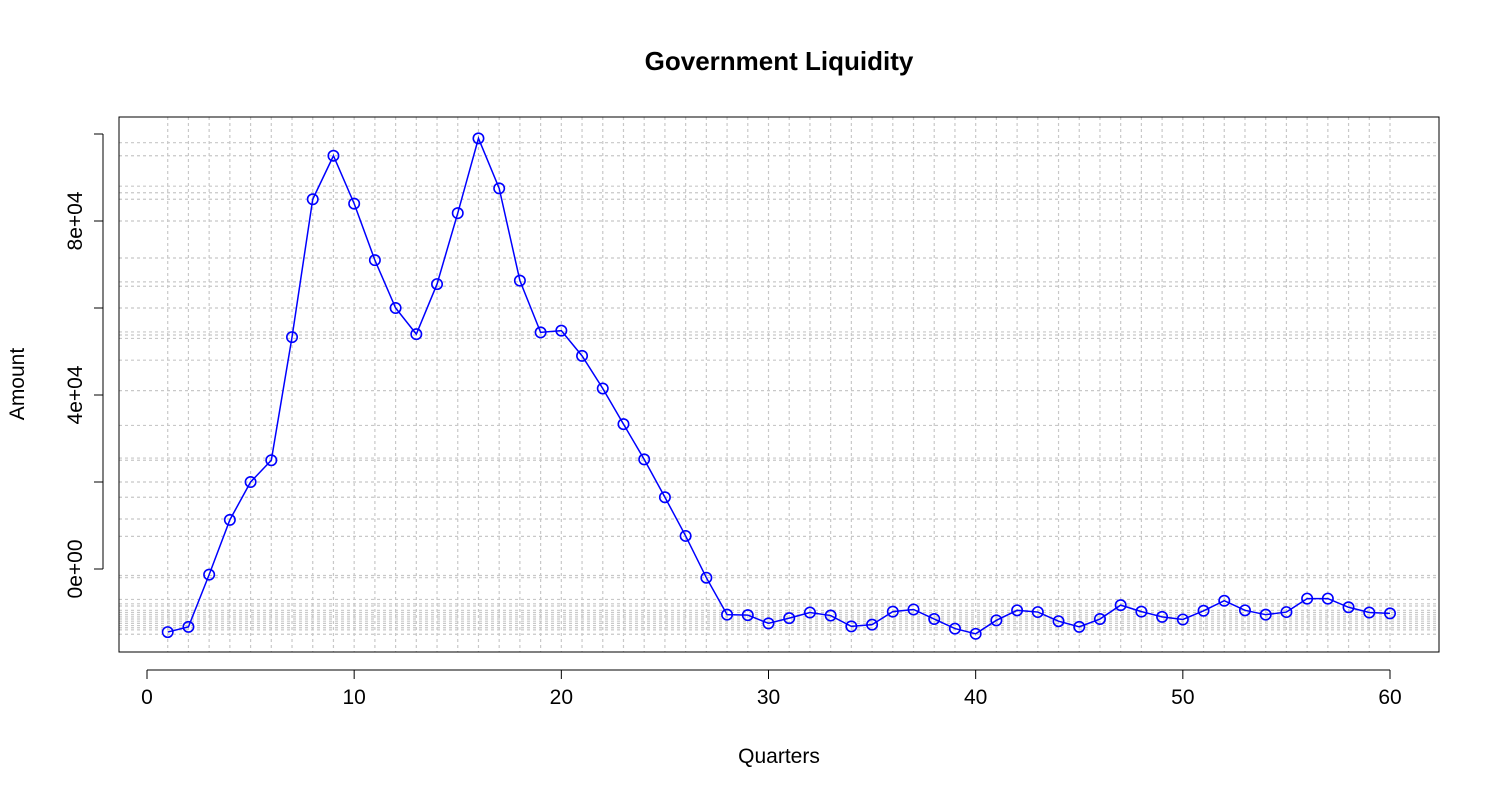 This screenshot has height=800, width=1500. Describe the element at coordinates (1389, 697) in the screenshot. I see `x-tick-label: 60` at that location.